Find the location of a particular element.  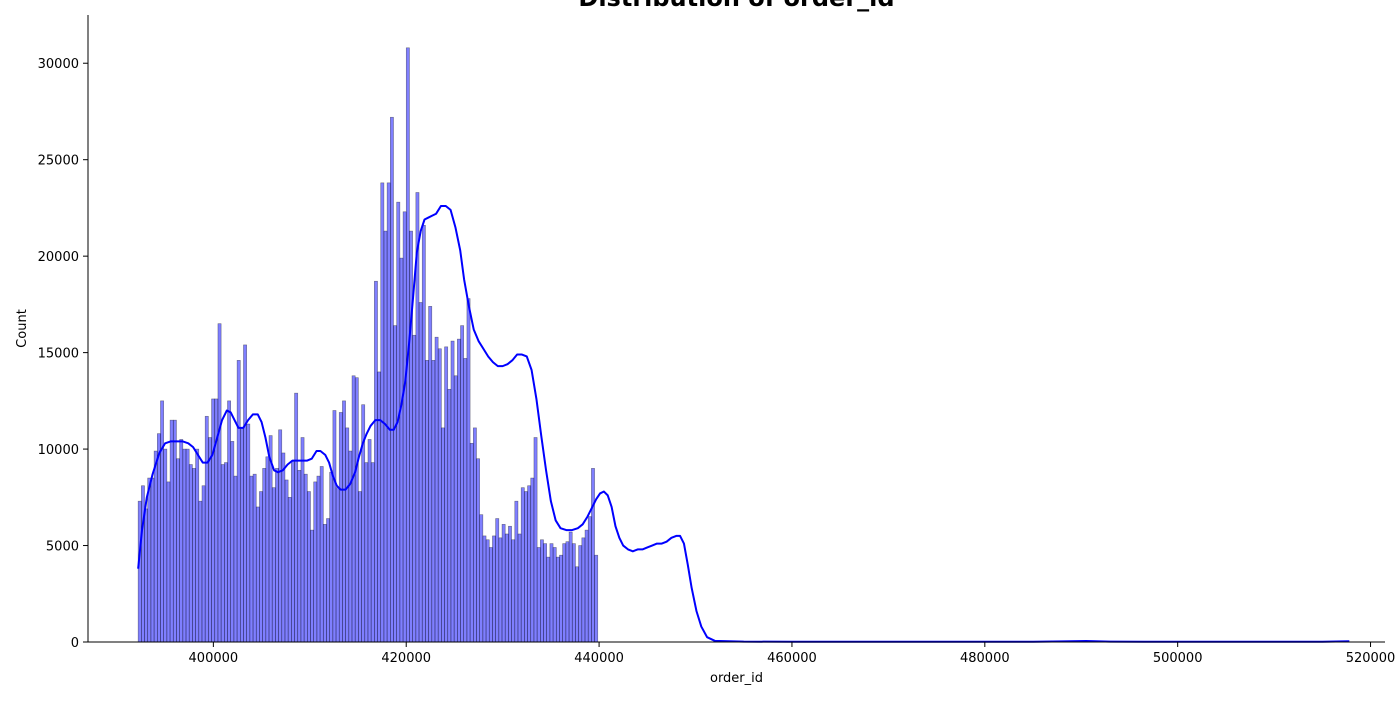

chart-title: Distribution of order_id is located at coordinates (736, 6).